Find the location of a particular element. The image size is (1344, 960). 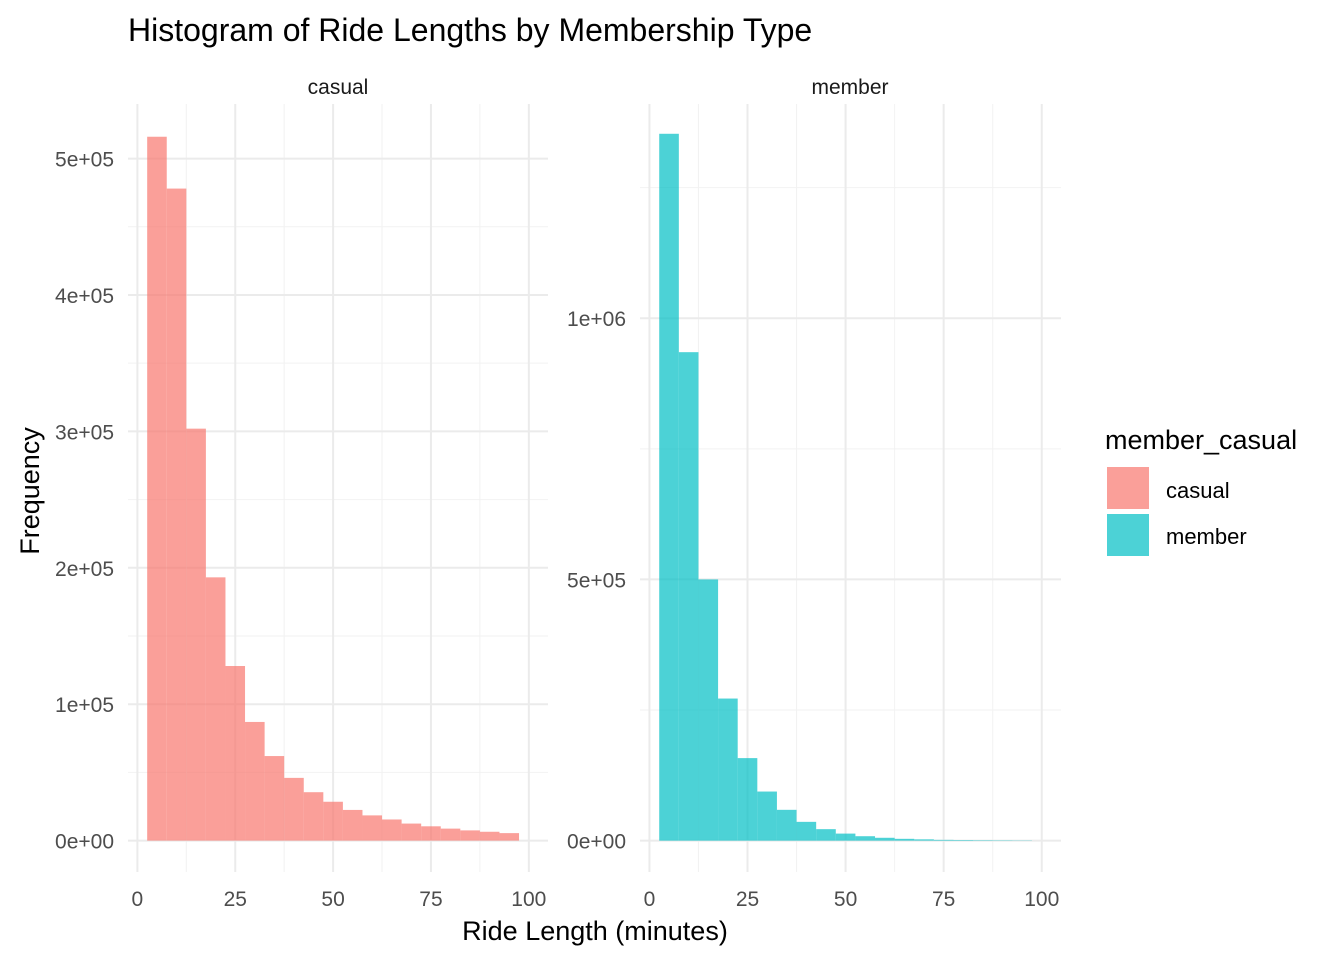

strip-label-casual: casual is located at coordinates (338, 87).